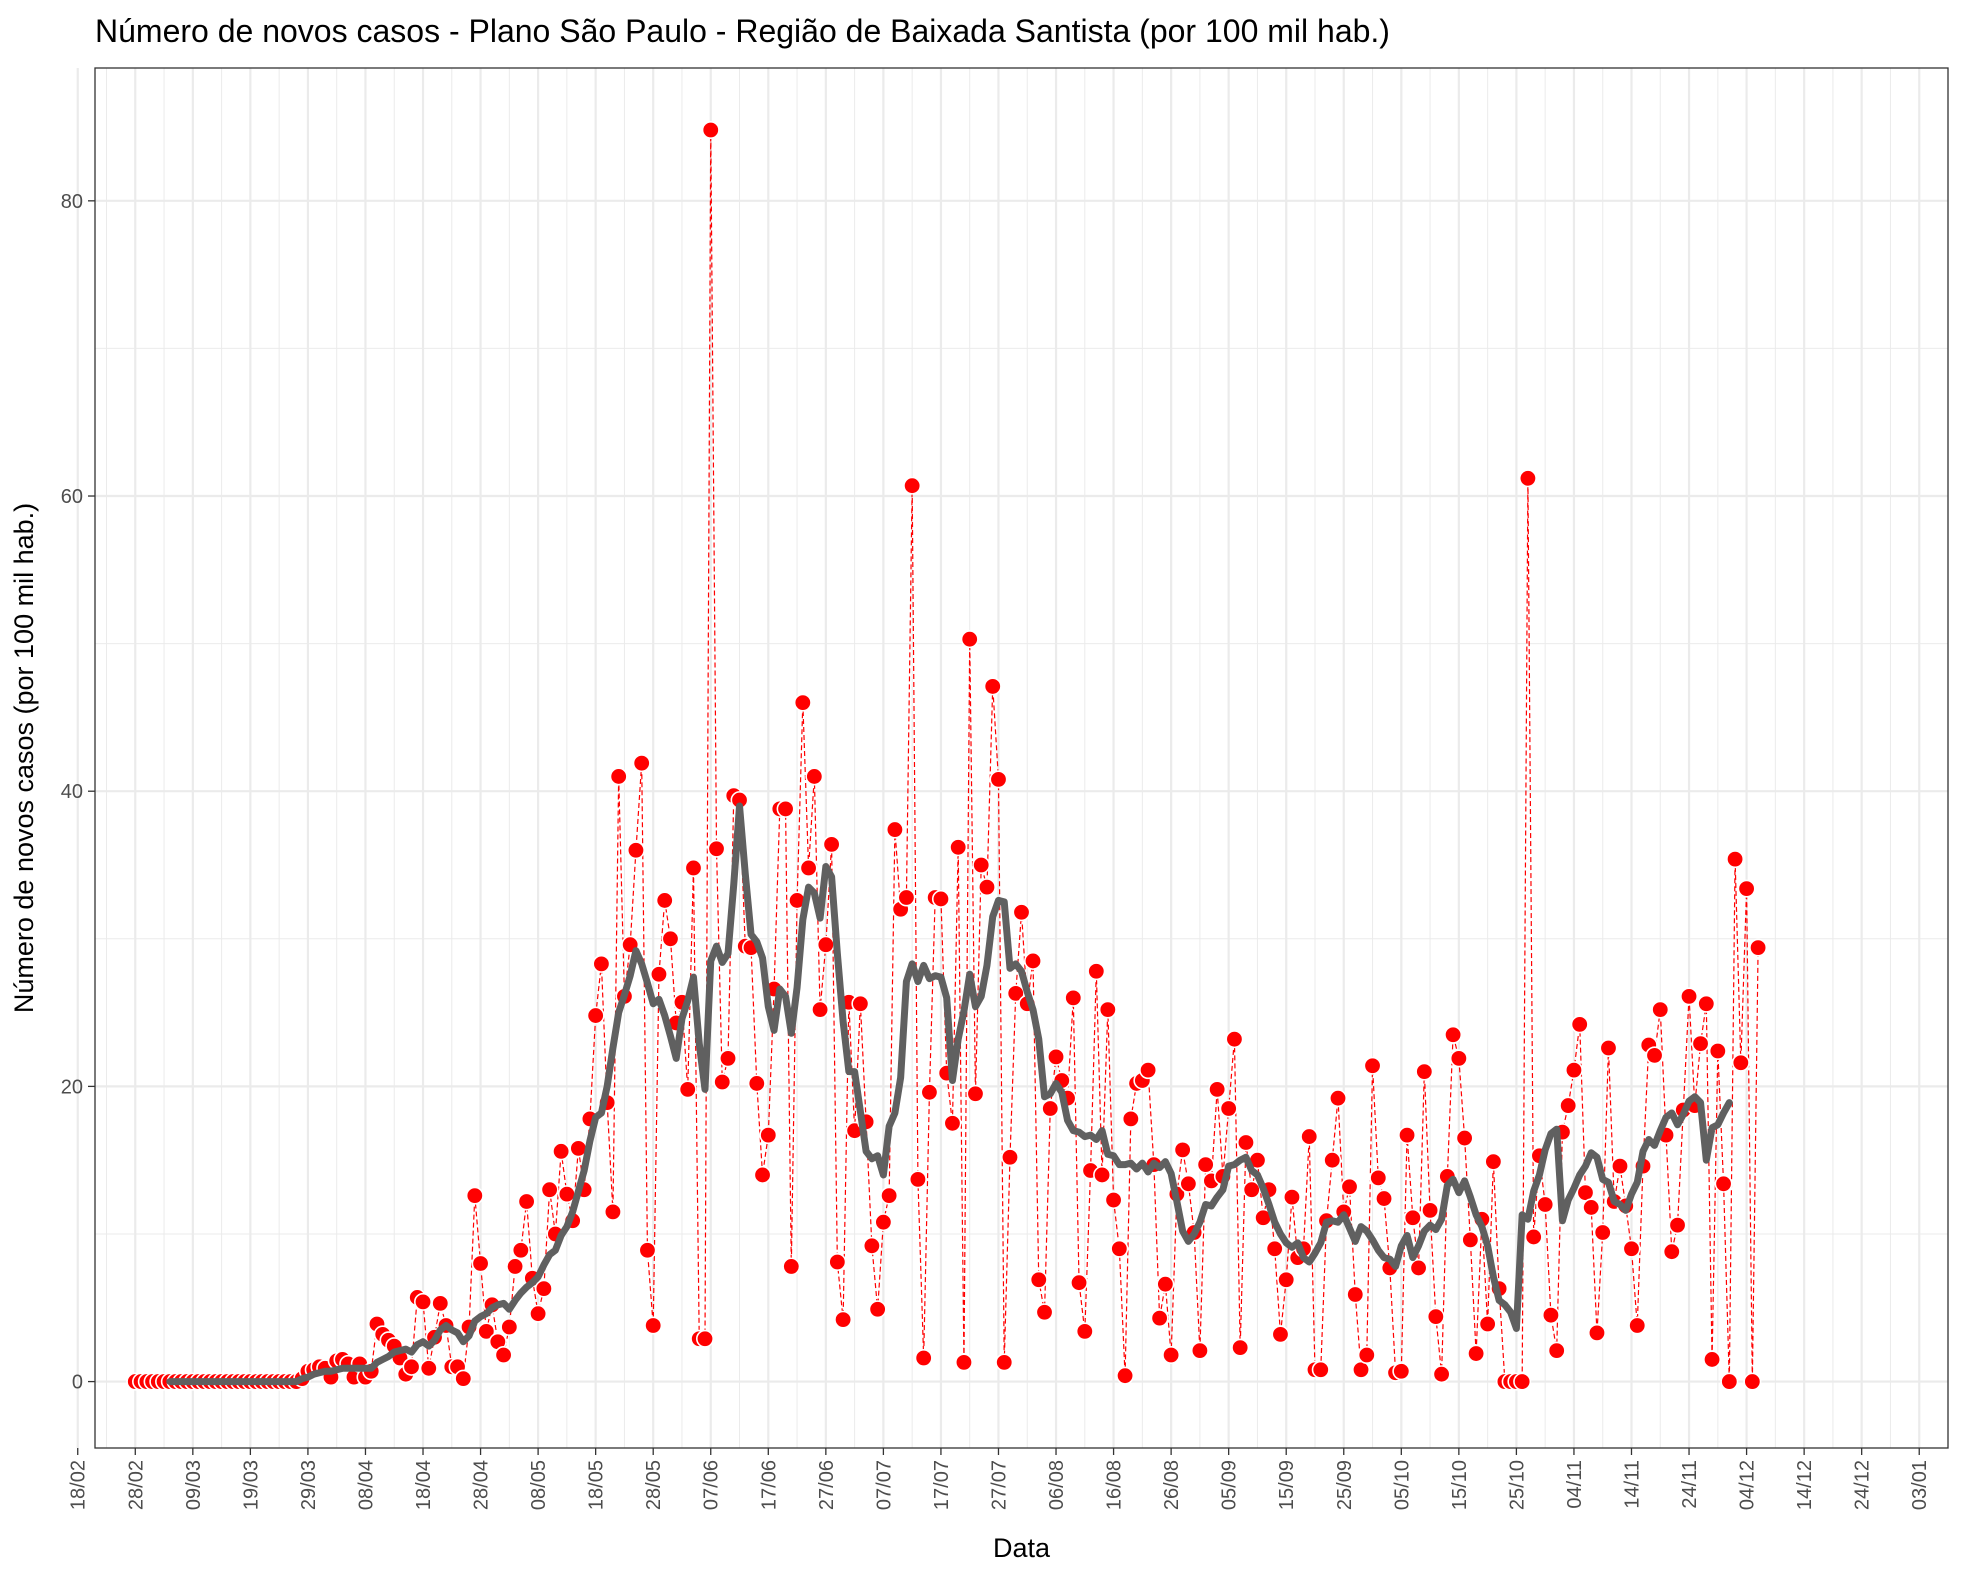  I want to click on x-tick-label: 08/05, so click(539, 1485).